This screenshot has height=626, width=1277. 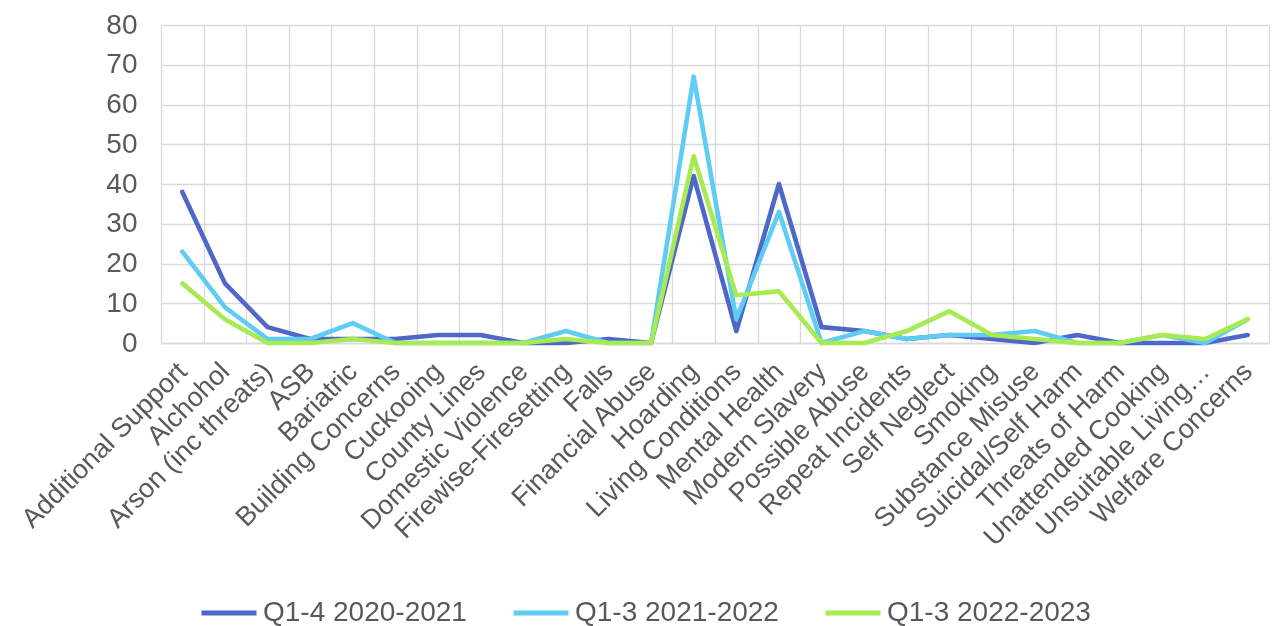 What do you see at coordinates (122, 64) in the screenshot?
I see `y-tick-label: 70` at bounding box center [122, 64].